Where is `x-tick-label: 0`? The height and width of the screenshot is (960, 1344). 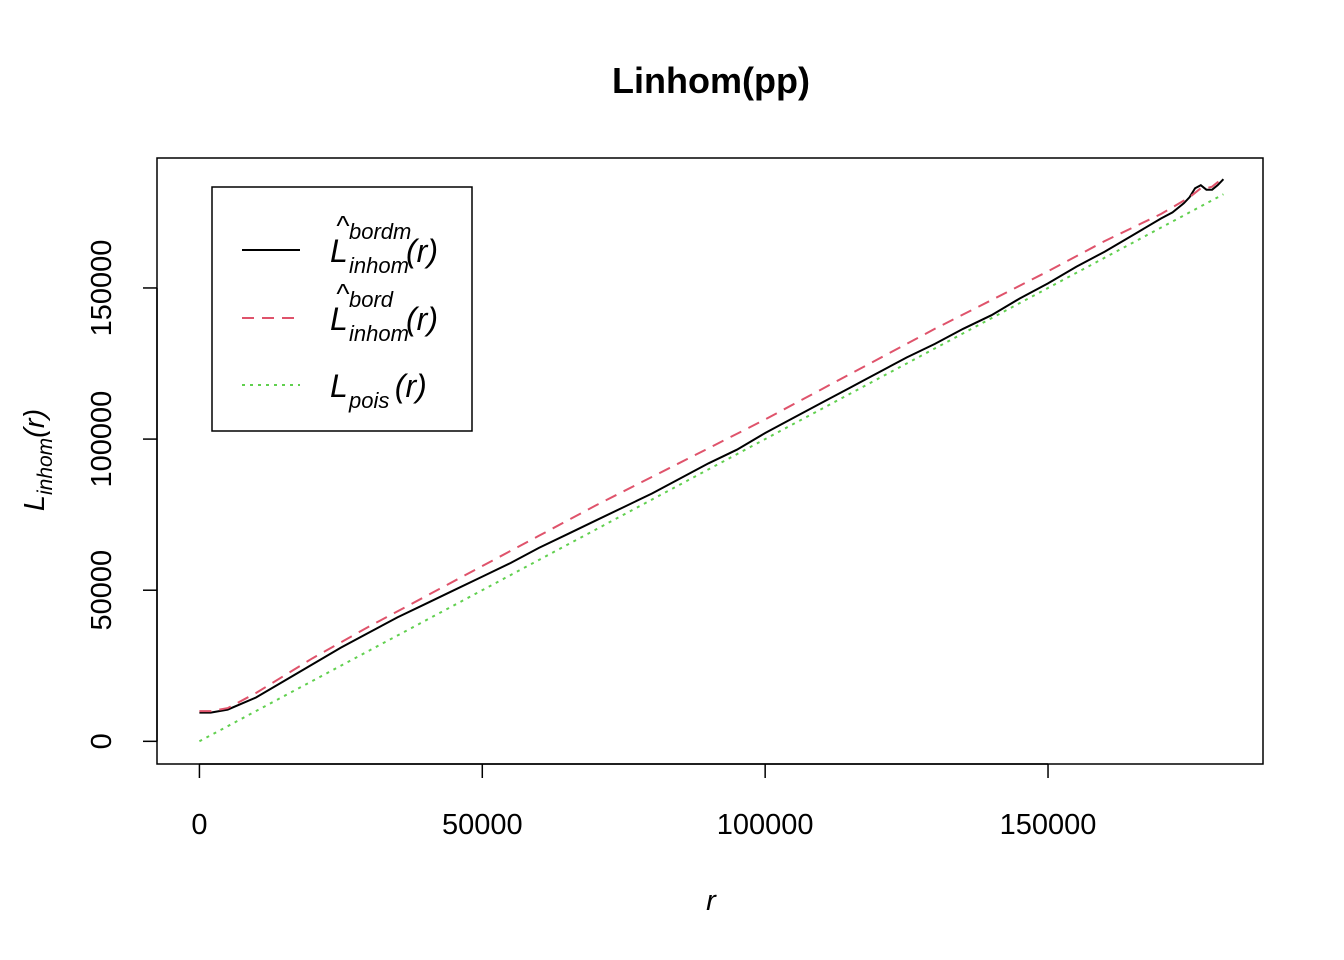 x-tick-label: 0 is located at coordinates (199, 825).